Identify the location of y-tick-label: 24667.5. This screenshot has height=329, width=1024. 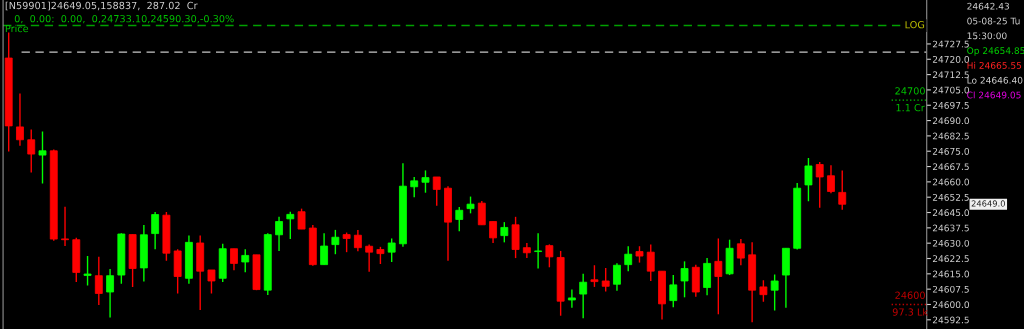
(950, 167).